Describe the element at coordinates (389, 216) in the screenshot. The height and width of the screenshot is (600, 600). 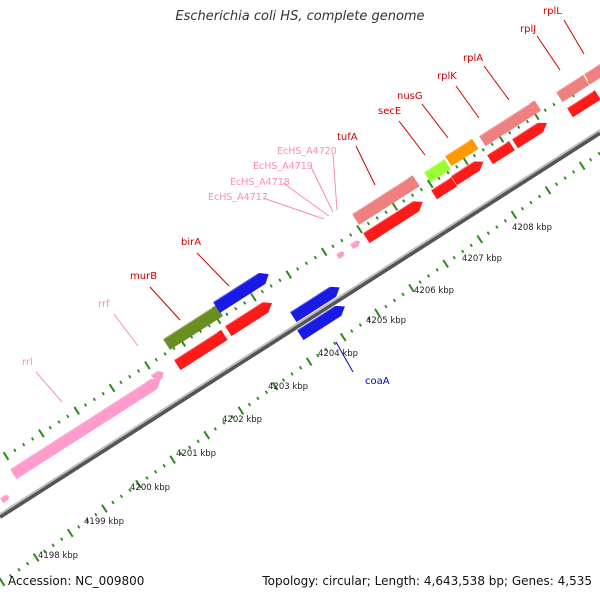
I see `gene-tufA-lower-highlight` at that location.